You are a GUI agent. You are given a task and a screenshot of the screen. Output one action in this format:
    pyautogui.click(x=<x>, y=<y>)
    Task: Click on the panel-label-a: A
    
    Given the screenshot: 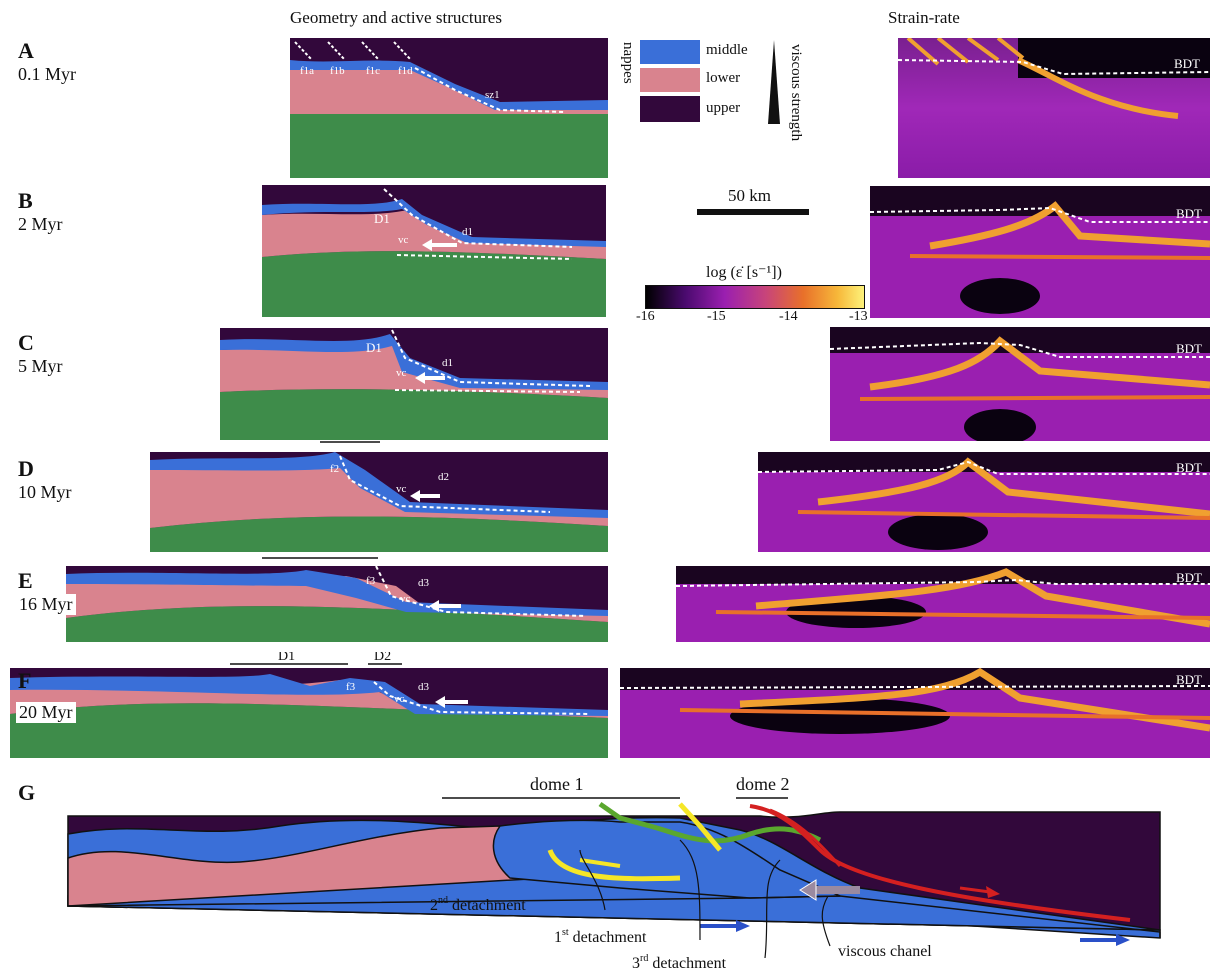 What is the action you would take?
    pyautogui.click(x=26, y=50)
    